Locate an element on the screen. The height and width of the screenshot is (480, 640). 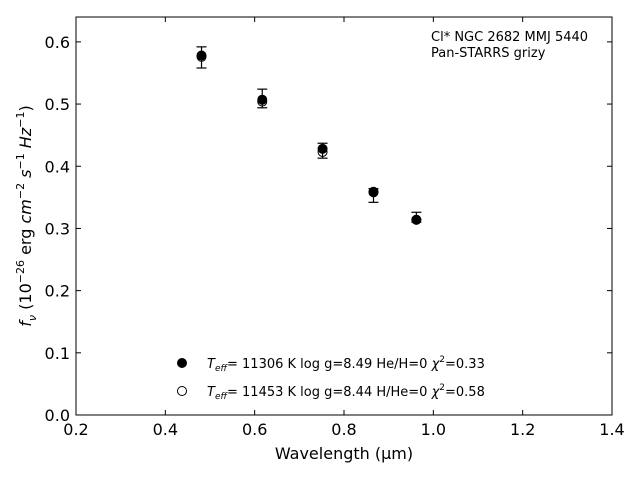
x-tick-label: 0.4 is located at coordinates (165, 429).